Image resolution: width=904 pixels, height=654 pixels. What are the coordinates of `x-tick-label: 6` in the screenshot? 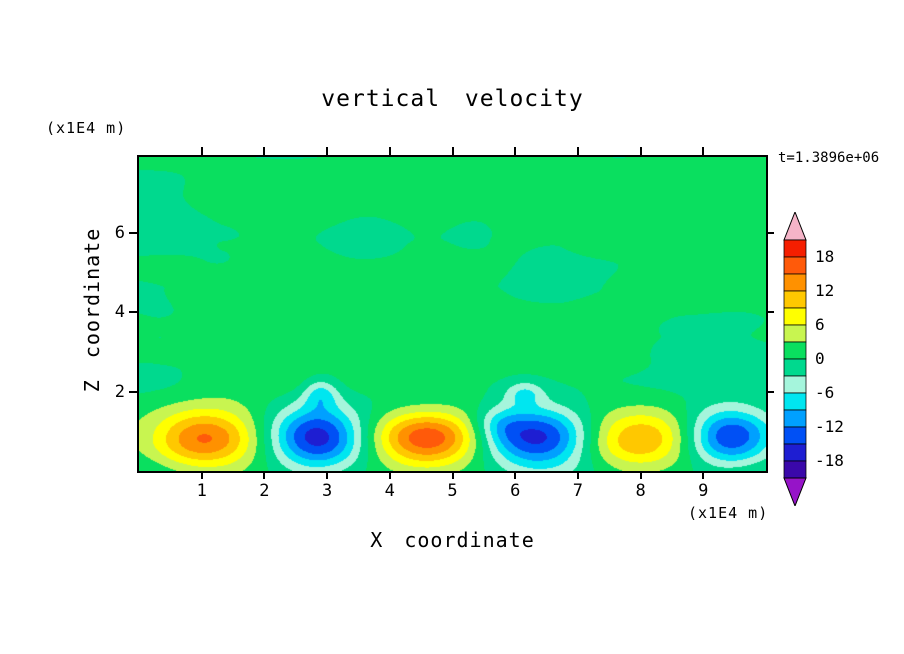 It's located at (515, 491).